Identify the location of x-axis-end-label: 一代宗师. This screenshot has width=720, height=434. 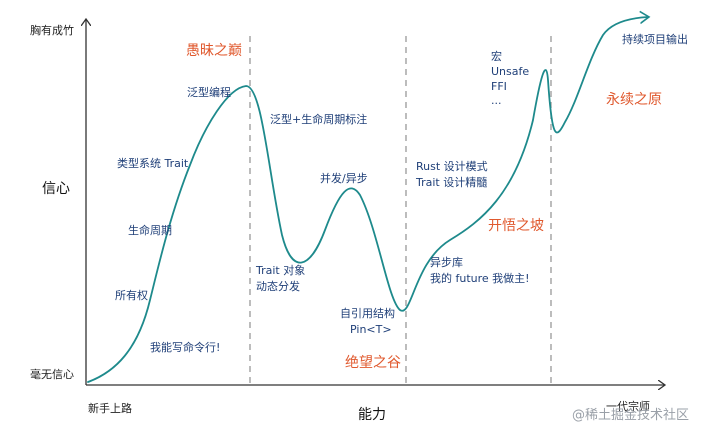
(628, 406).